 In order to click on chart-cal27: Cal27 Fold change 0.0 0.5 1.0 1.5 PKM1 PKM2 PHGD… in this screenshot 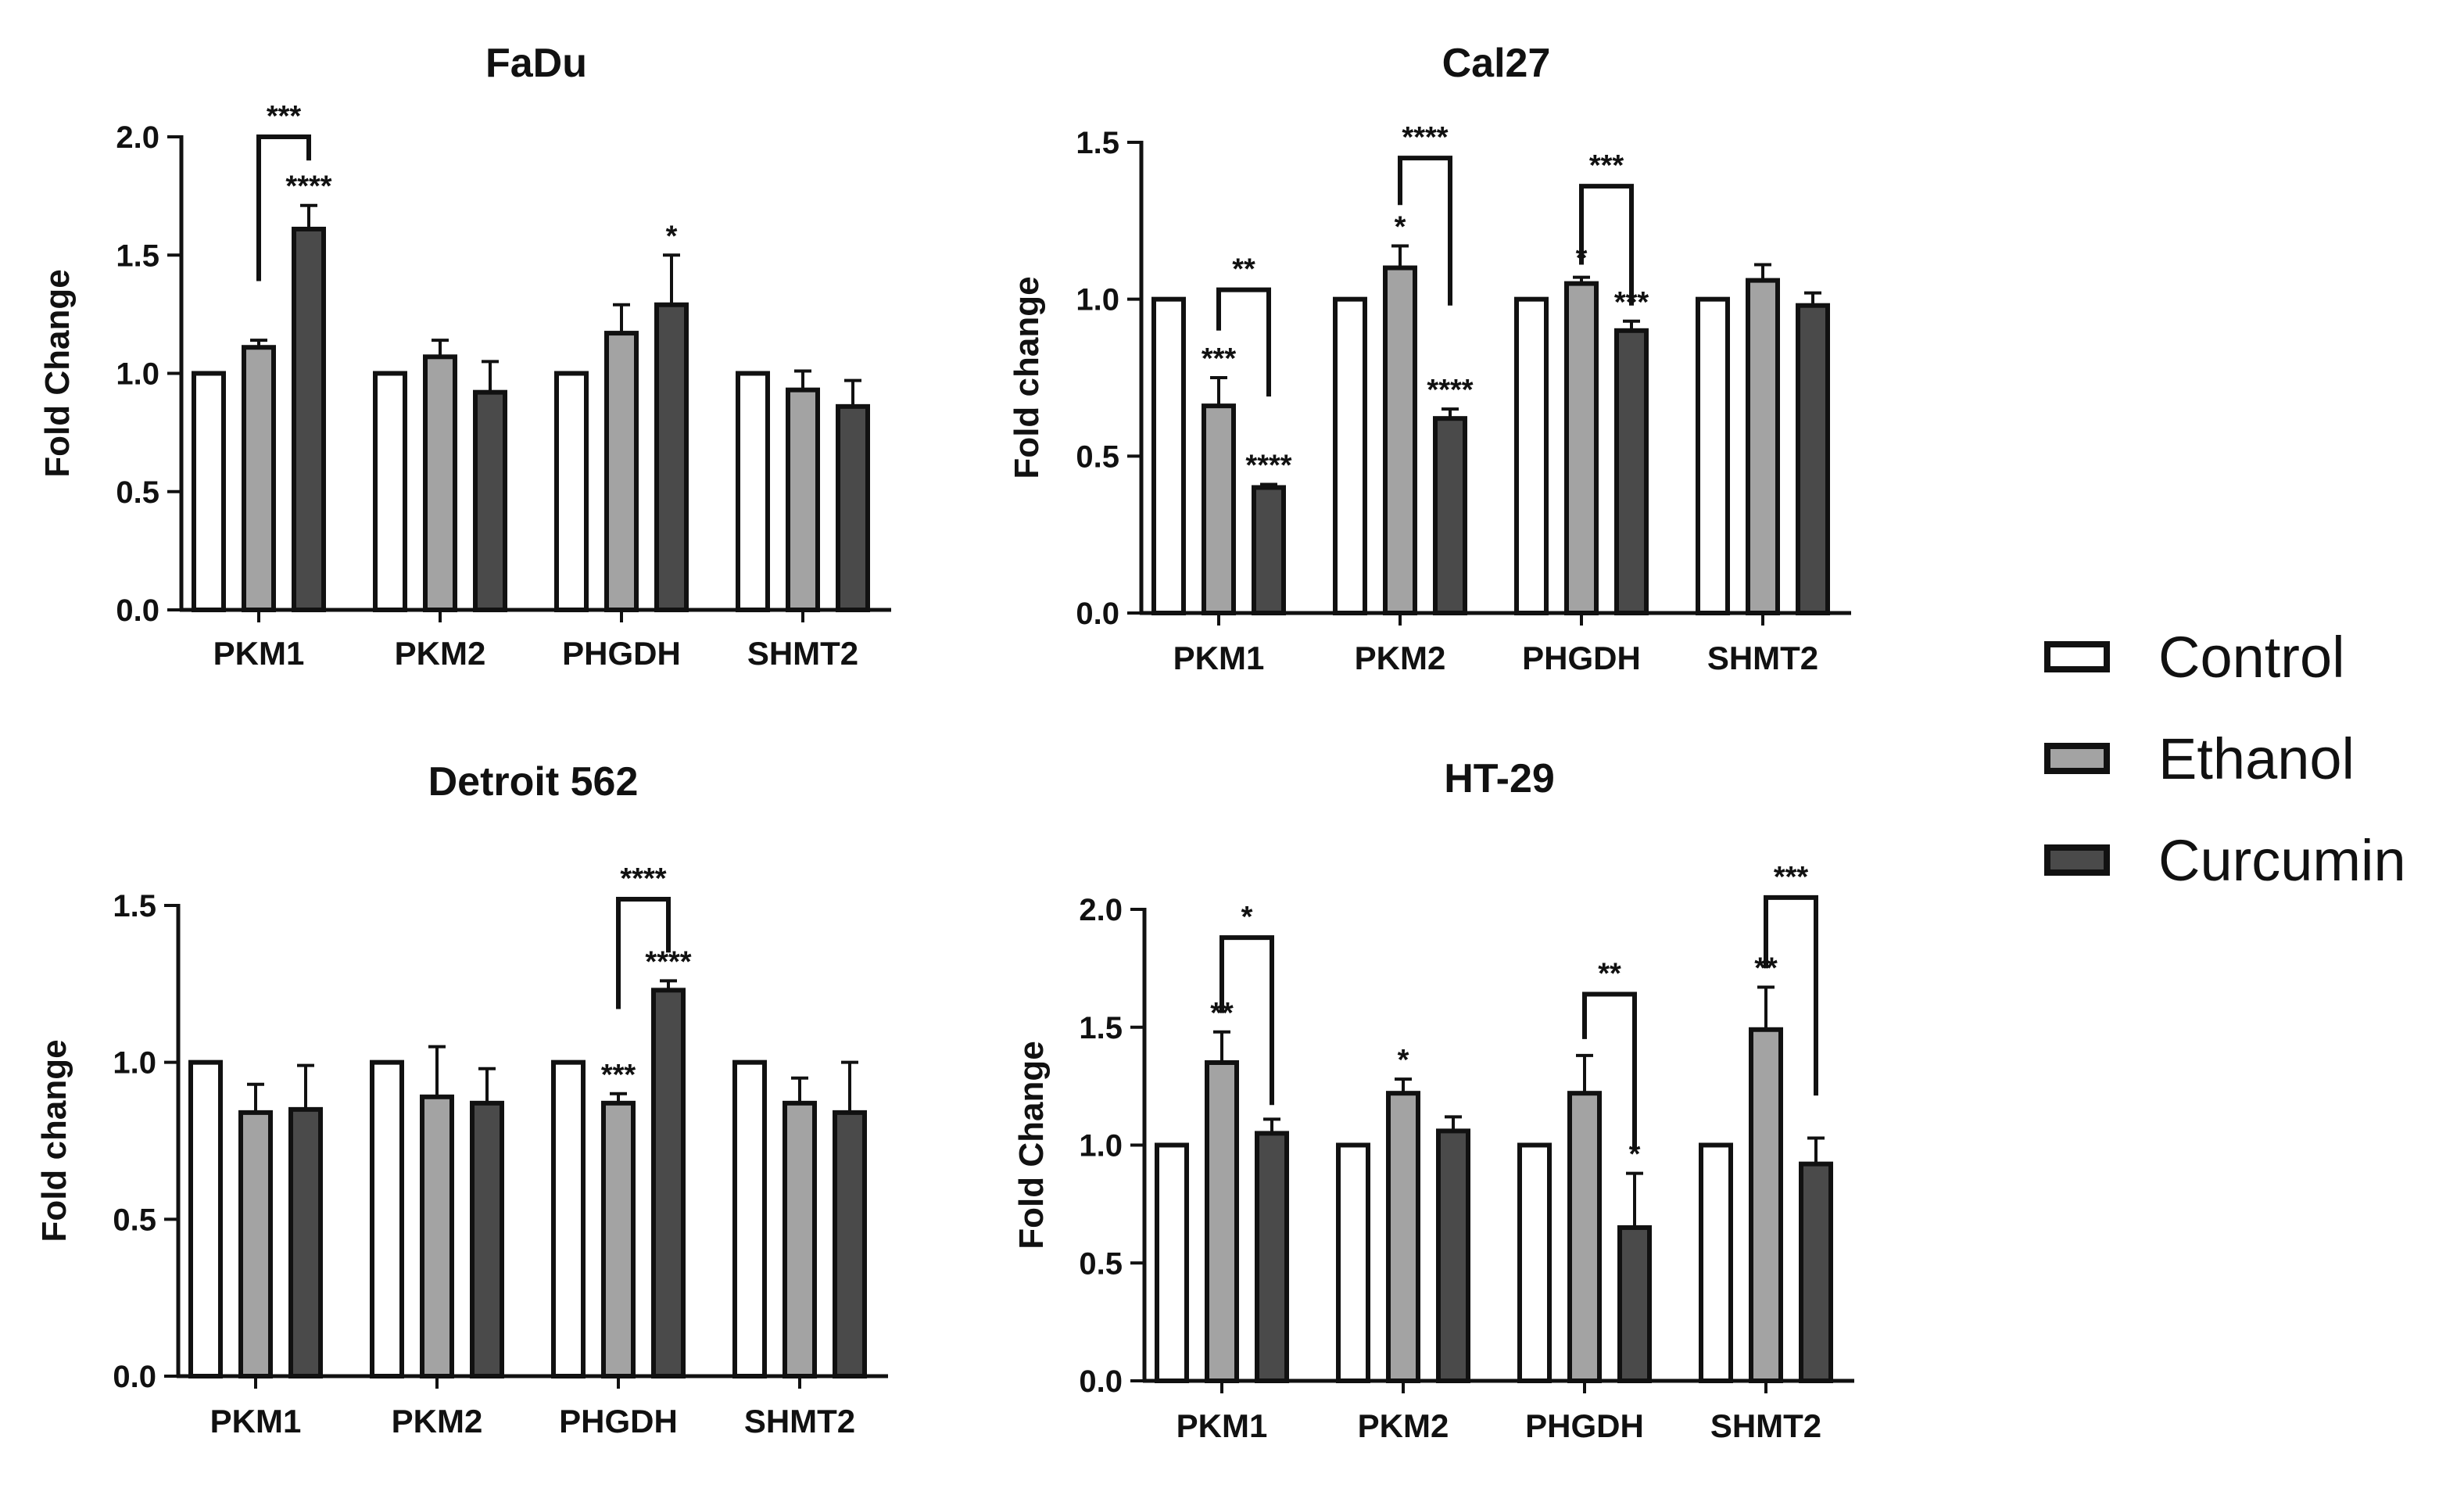, I will do `click(1430, 359)`.